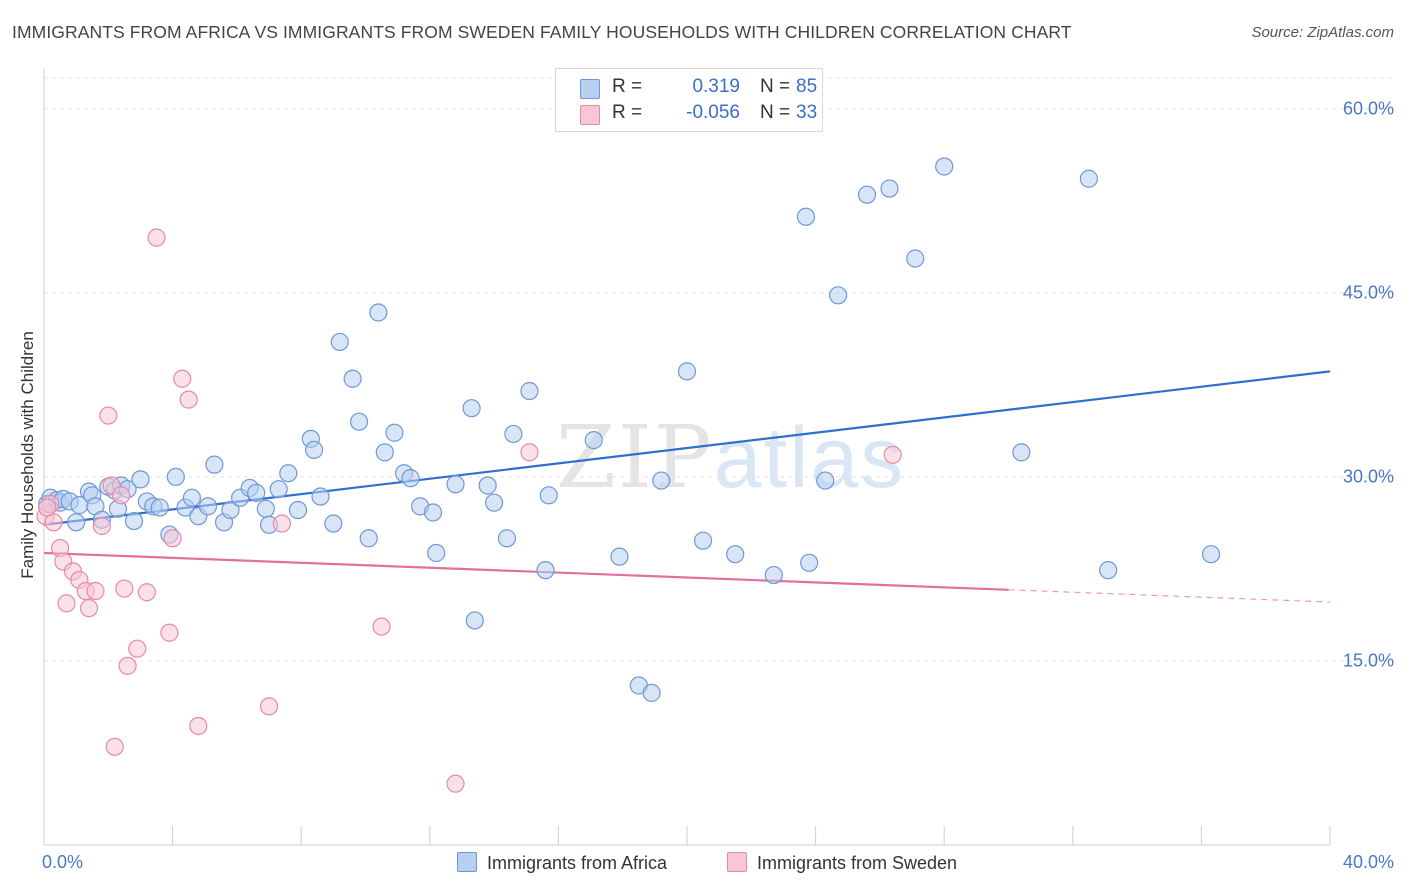 The width and height of the screenshot is (1406, 892). I want to click on source-label: Source: ZipAtlas.com, so click(1322, 32).